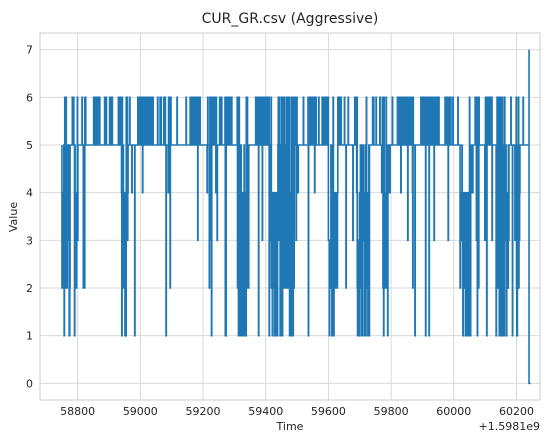  I want to click on x-tick-label: 59600, so click(328, 411).